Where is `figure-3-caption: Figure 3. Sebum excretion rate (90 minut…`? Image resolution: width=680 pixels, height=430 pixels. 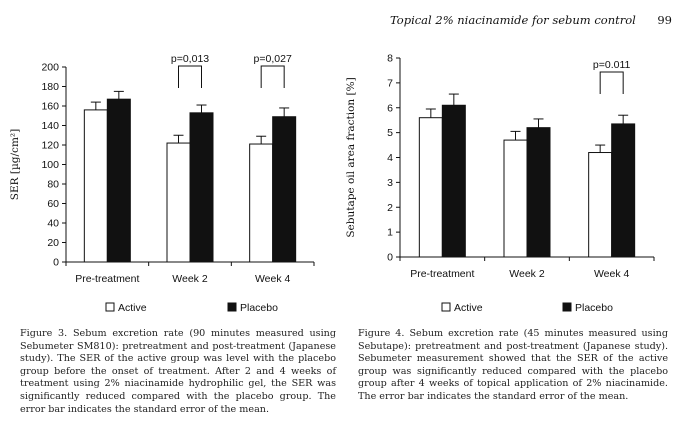 figure-3-caption: Figure 3. Sebum excretion rate (90 minut… is located at coordinates (178, 371).